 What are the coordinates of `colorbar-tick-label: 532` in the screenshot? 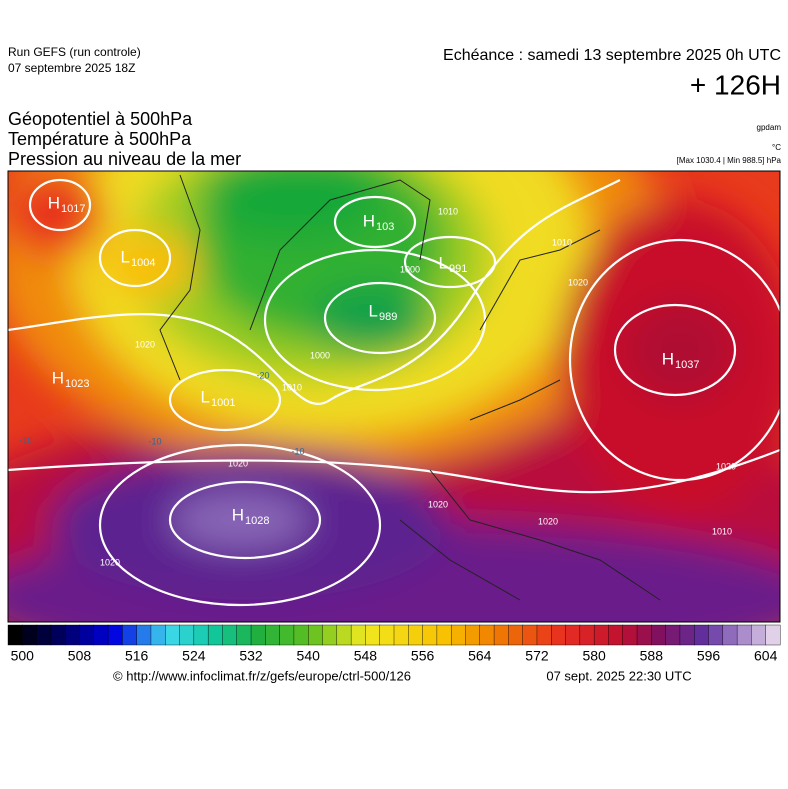 It's located at (251, 656).